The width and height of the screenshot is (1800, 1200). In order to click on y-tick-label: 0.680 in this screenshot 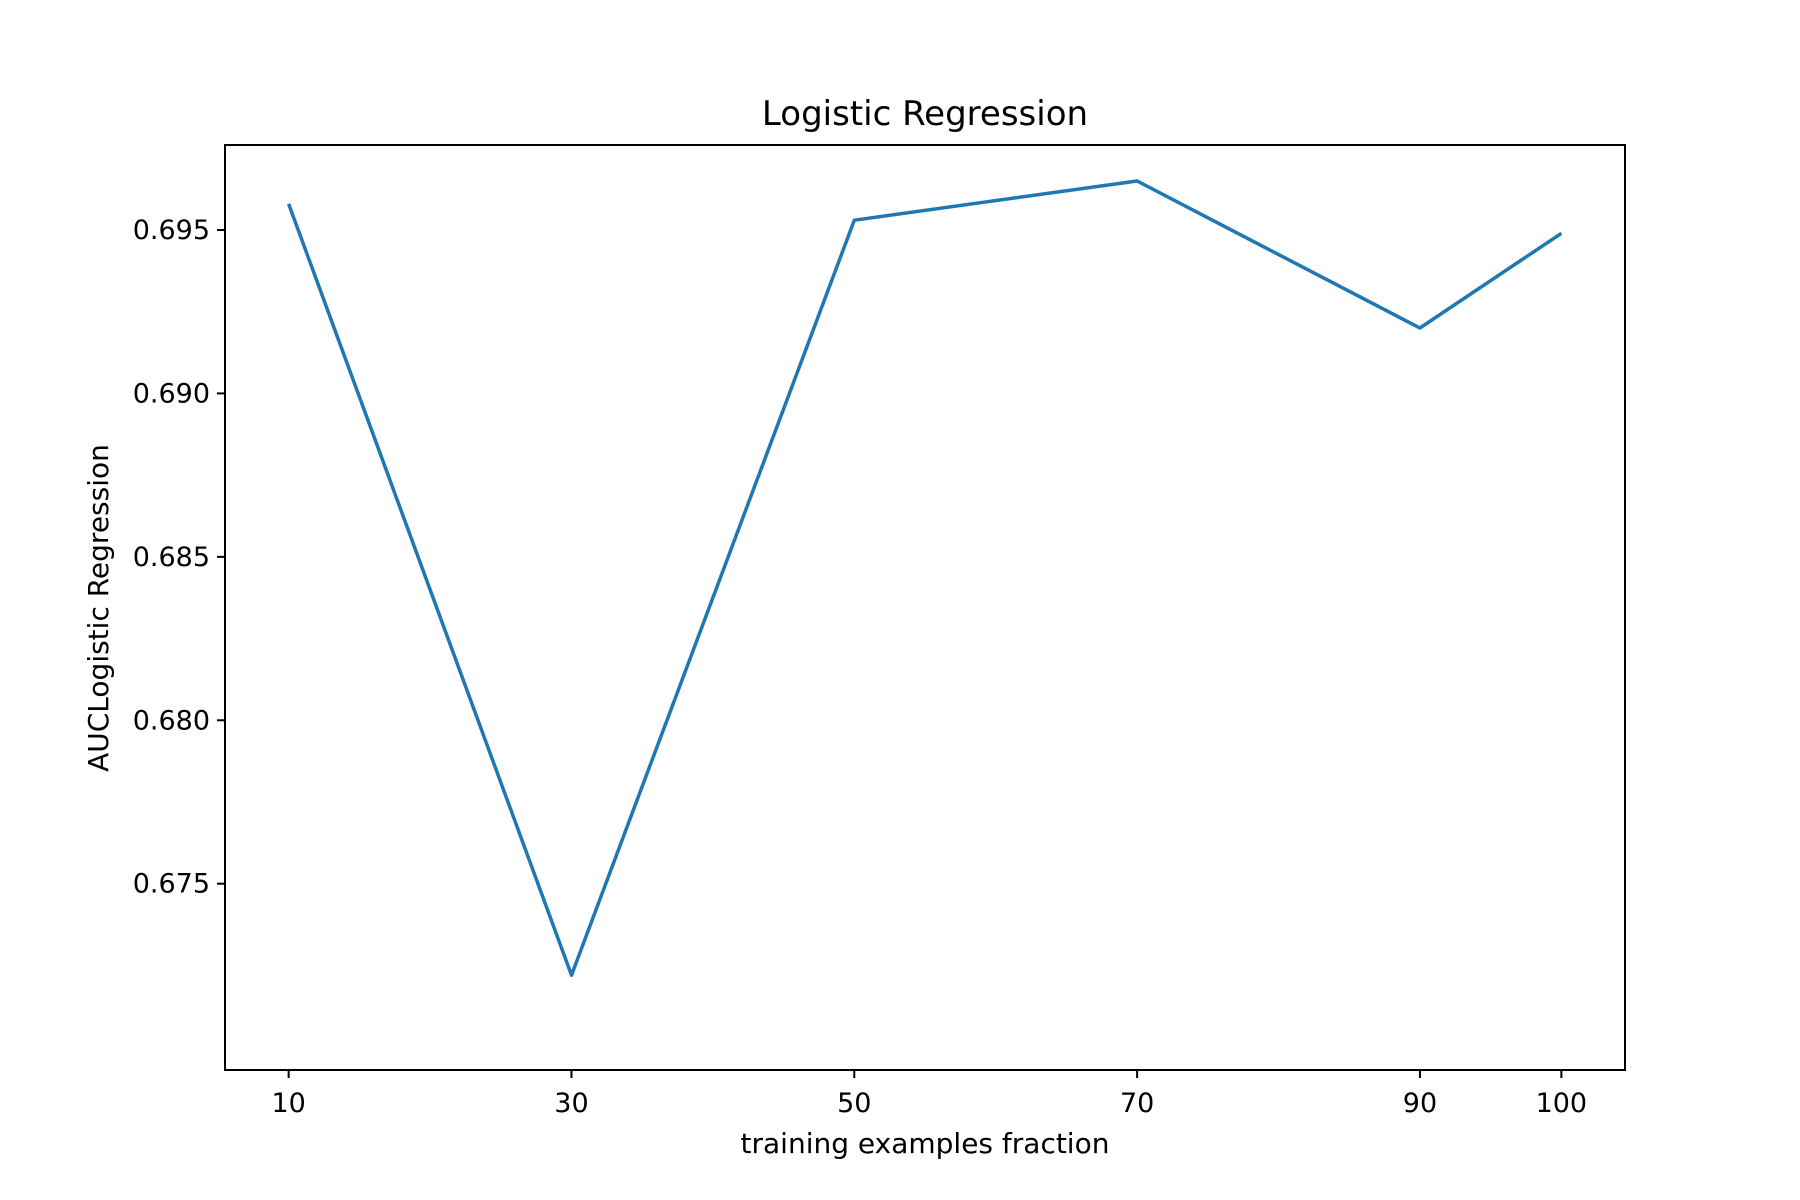, I will do `click(171, 720)`.